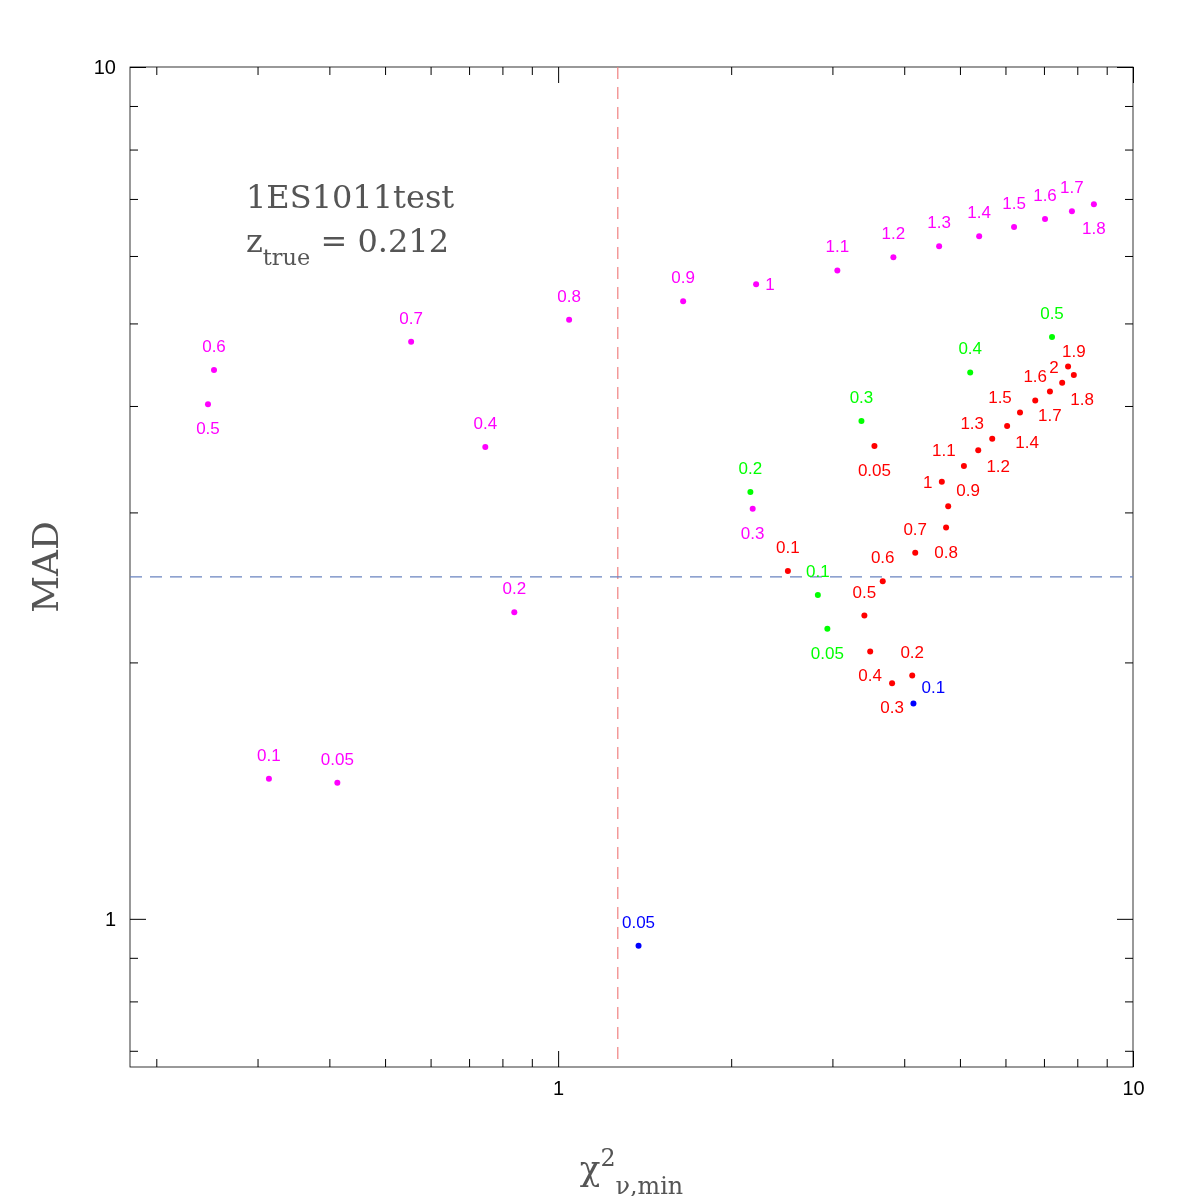 Image resolution: width=1196 pixels, height=1196 pixels. What do you see at coordinates (347, 246) in the screenshot?
I see `annotation: z$_{true}$ = 0.212` at bounding box center [347, 246].